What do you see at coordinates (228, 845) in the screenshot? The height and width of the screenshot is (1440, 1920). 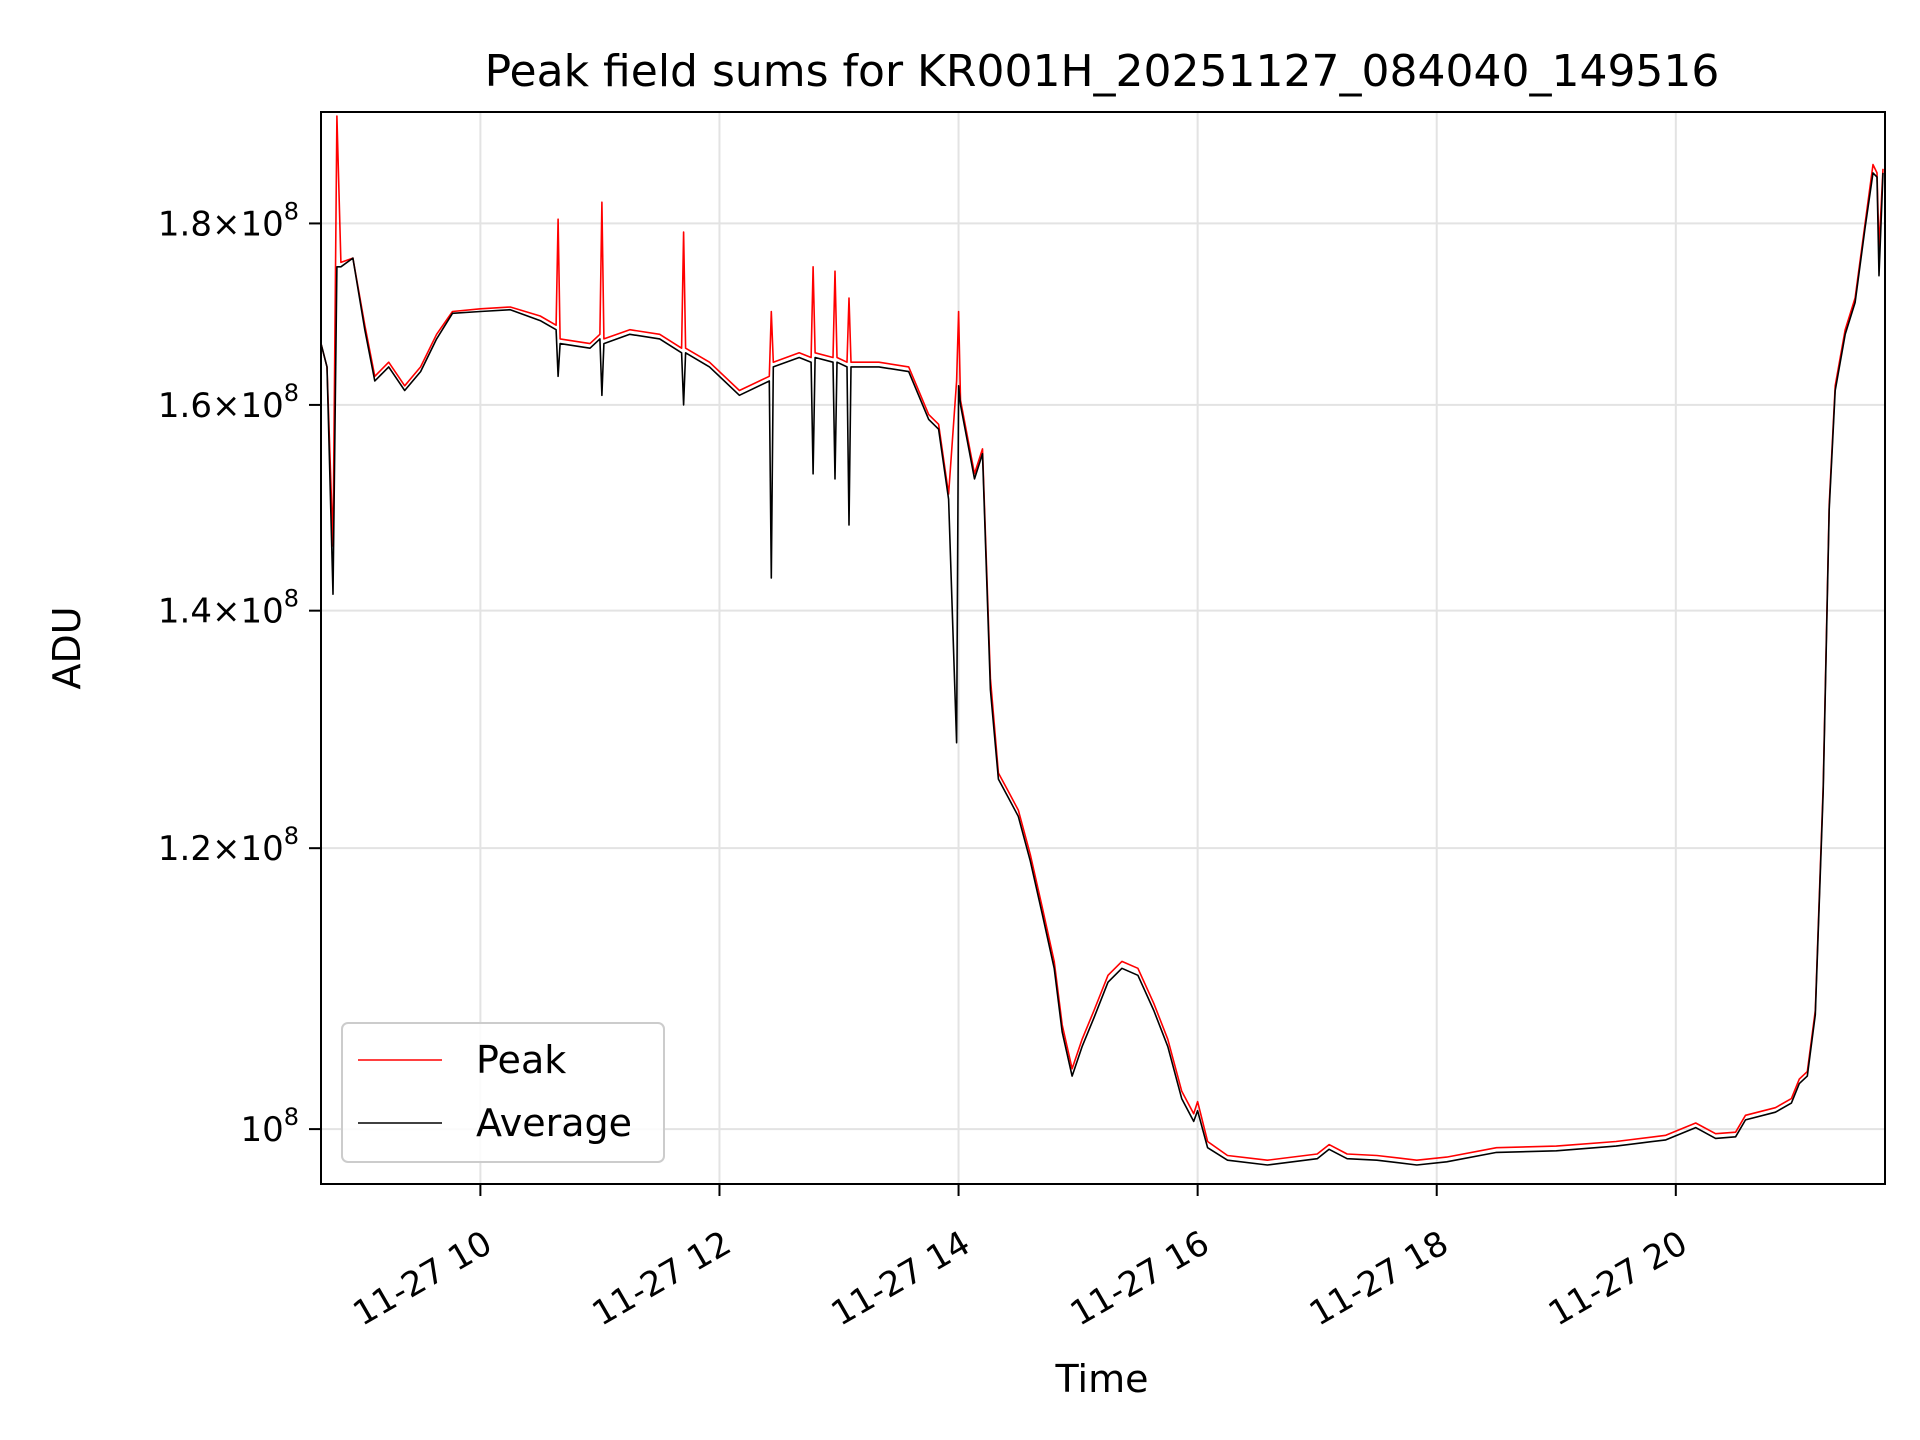 I see `y-tick-label: 1.2×108` at bounding box center [228, 845].